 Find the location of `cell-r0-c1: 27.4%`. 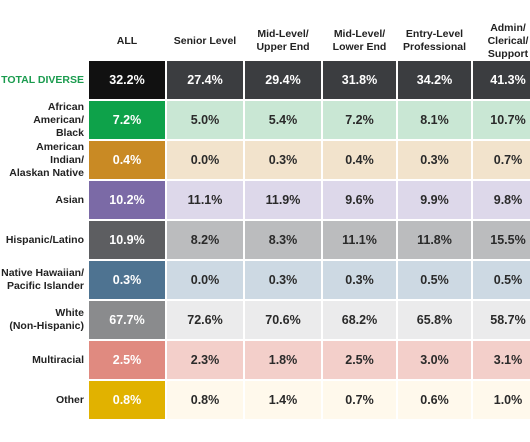

cell-r0-c1: 27.4% is located at coordinates (205, 80).